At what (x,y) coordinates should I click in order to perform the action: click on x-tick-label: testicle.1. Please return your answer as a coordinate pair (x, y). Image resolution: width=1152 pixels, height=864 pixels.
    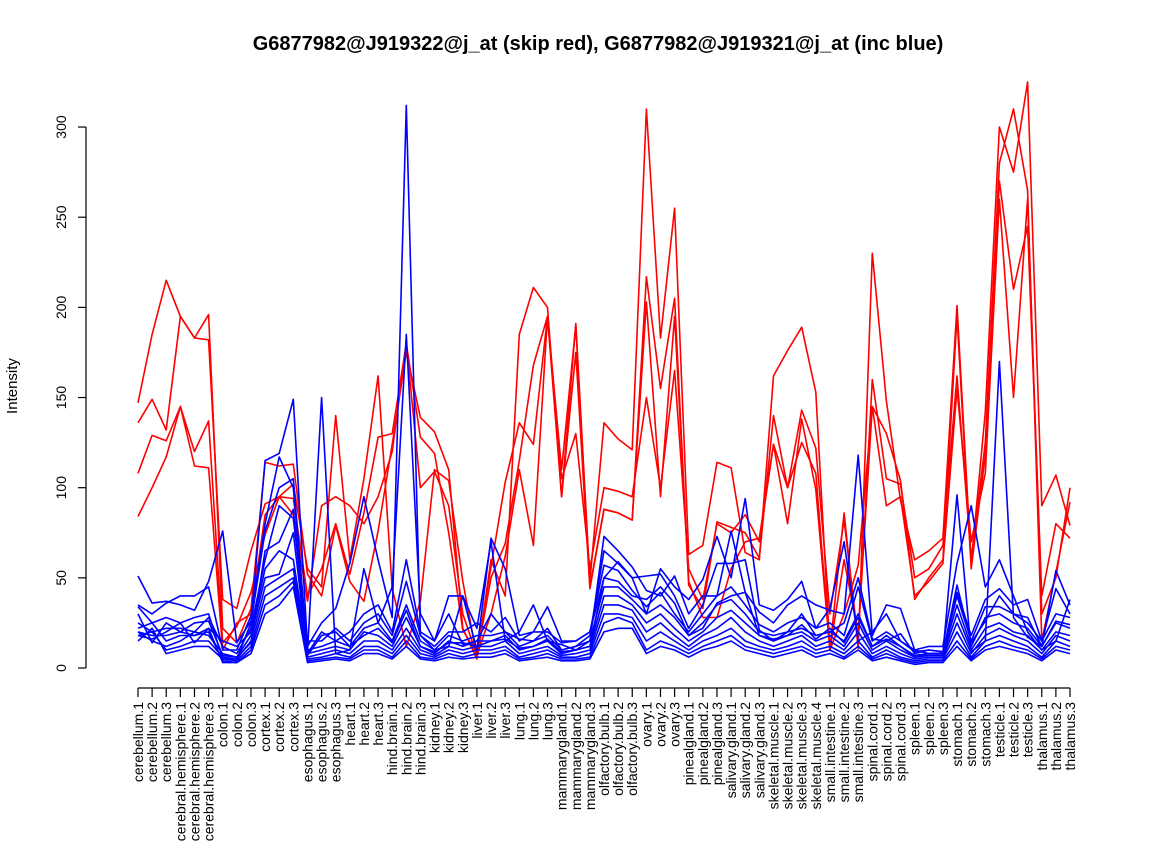
    Looking at the image, I should click on (999, 729).